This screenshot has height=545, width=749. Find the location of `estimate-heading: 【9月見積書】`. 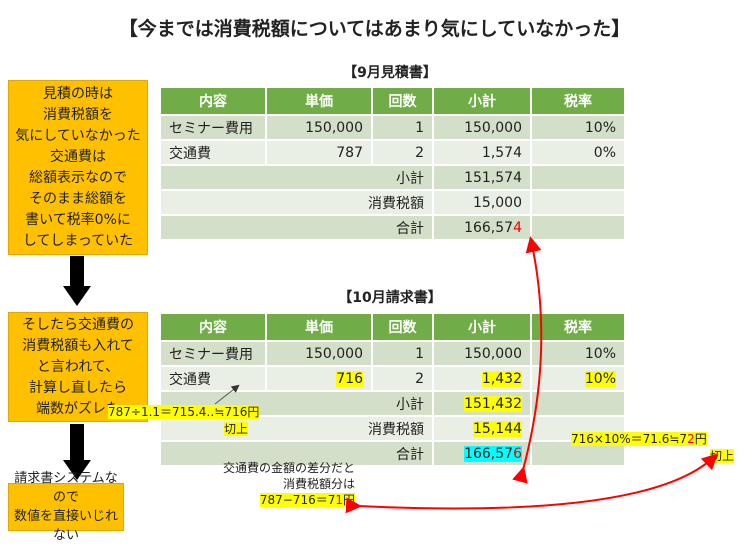

estimate-heading: 【9月見積書】 is located at coordinates (390, 73).